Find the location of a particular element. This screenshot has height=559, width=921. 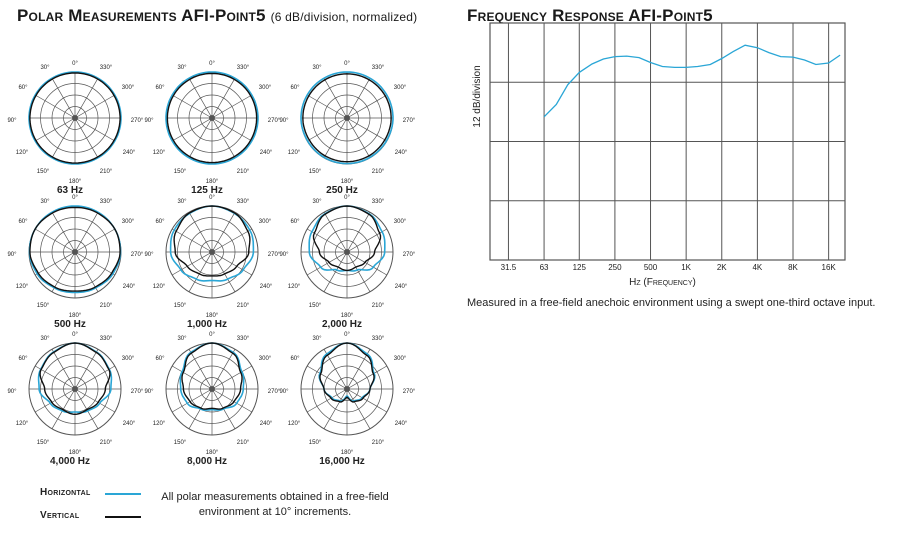

fr-x-tick-label: 125 is located at coordinates (580, 267).